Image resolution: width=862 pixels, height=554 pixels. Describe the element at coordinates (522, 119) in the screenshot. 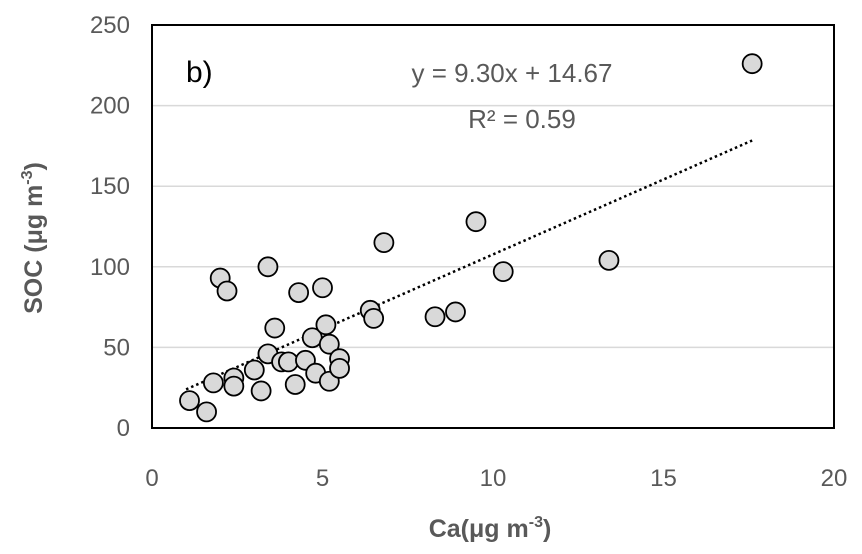

I see `r-squared-label: R² = 0.59` at that location.